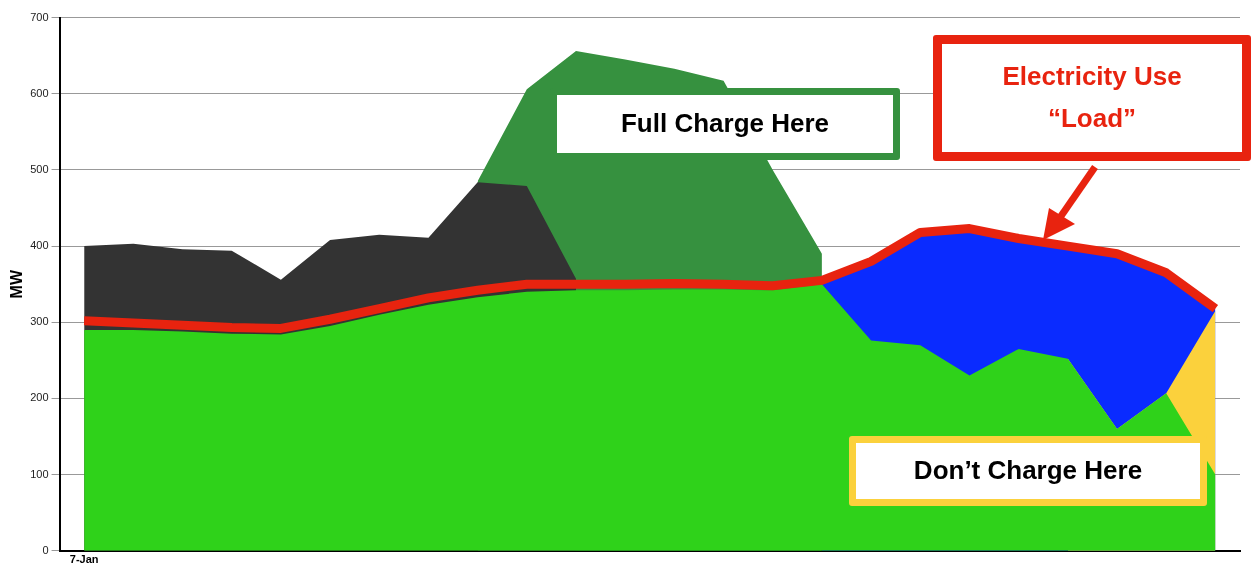 This screenshot has height=578, width=1252. What do you see at coordinates (39, 16) in the screenshot?
I see `y-tick-label: 700` at bounding box center [39, 16].